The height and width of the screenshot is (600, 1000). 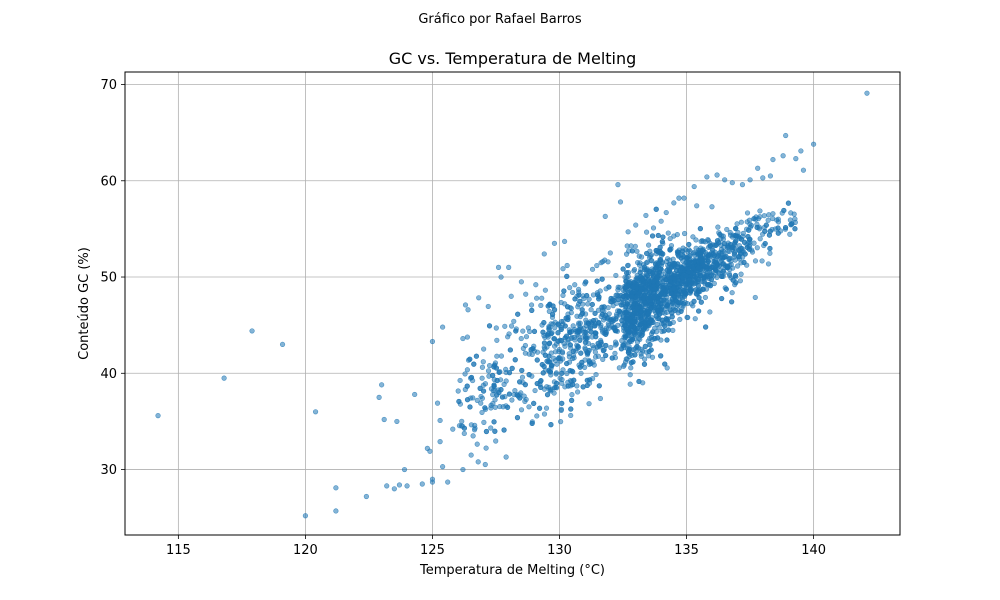 What do you see at coordinates (512, 570) in the screenshot?
I see `x-axis-label: Temperatura de Melting (°C)` at bounding box center [512, 570].